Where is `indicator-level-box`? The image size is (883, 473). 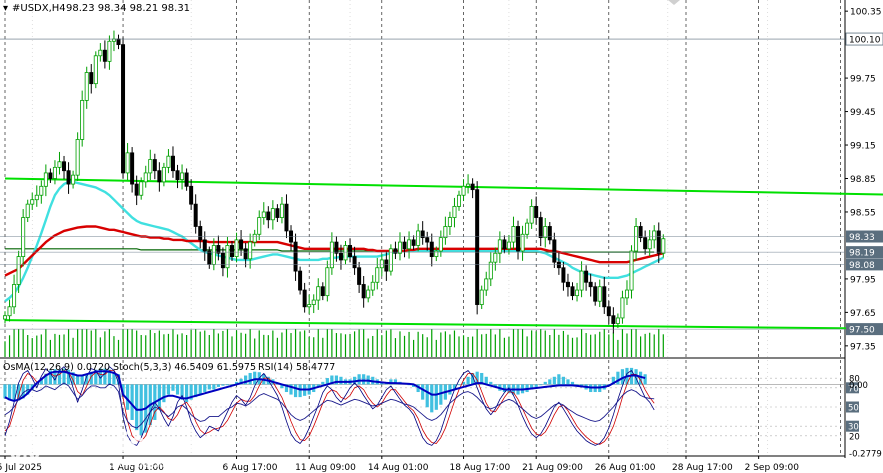
indicator-level-box is located at coordinates (852, 388).